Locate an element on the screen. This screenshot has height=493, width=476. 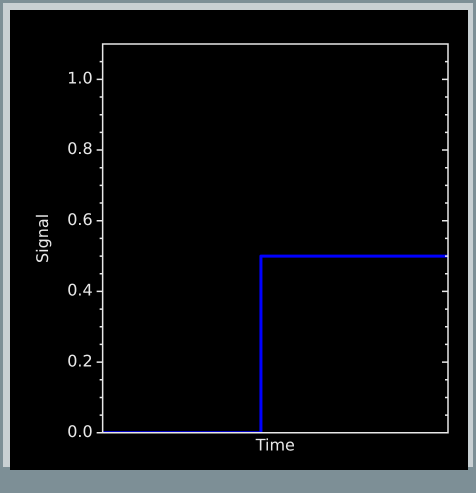
y-tick-label: 0.4 is located at coordinates (80, 290).